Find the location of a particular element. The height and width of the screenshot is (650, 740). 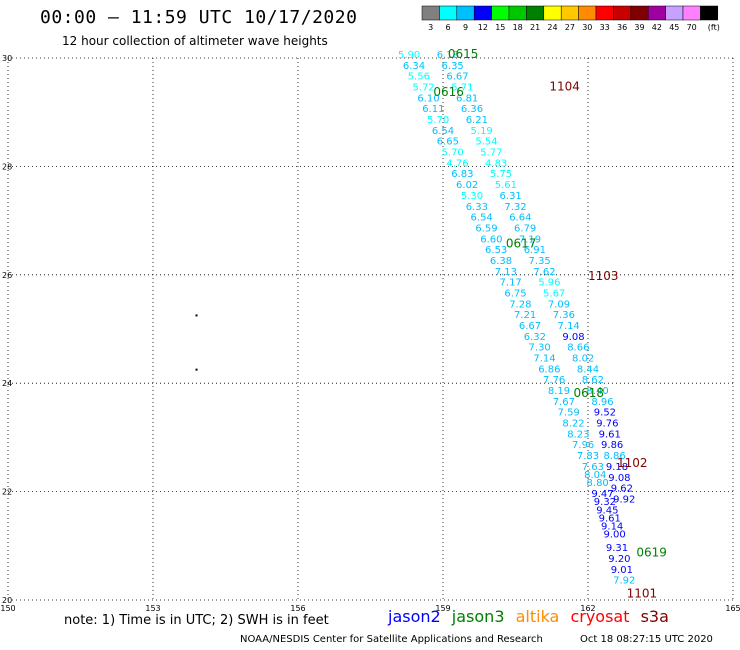

swh-value: 6.38 is located at coordinates (501, 261).